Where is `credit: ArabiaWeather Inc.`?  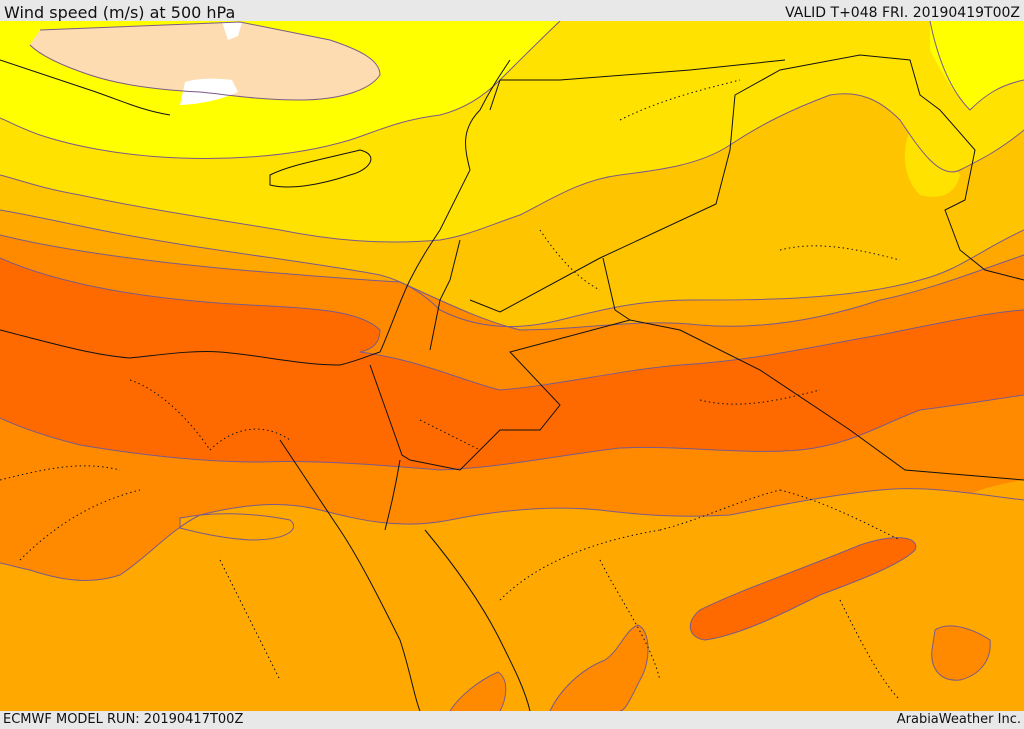 credit: ArabiaWeather Inc. is located at coordinates (958, 719).